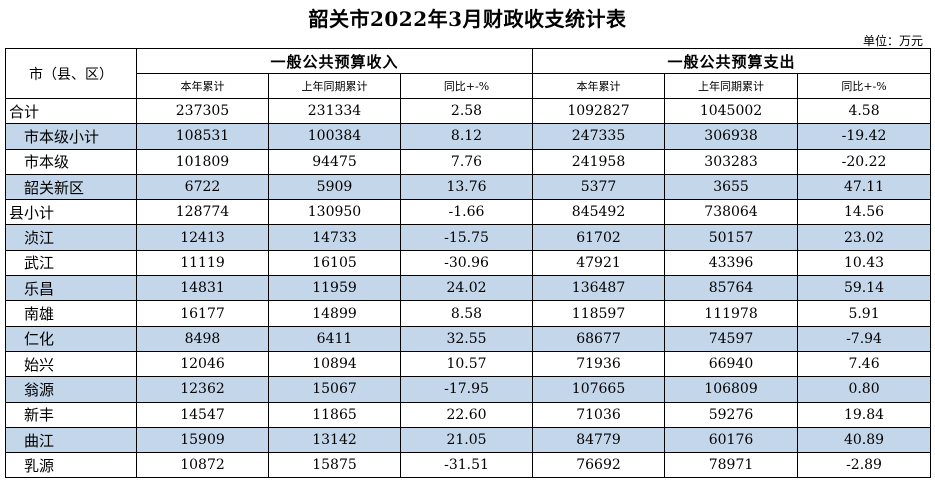 Image resolution: width=935 pixels, height=500 pixels. I want to click on value-cell: 136487, so click(599, 288).